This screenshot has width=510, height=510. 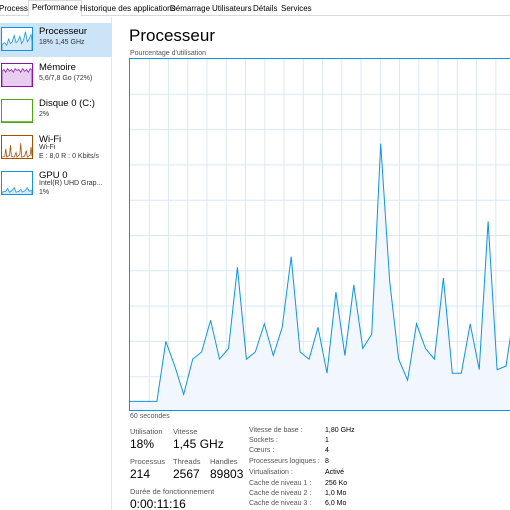 I want to click on utilisation-label: Utilisation, so click(x=146, y=431).